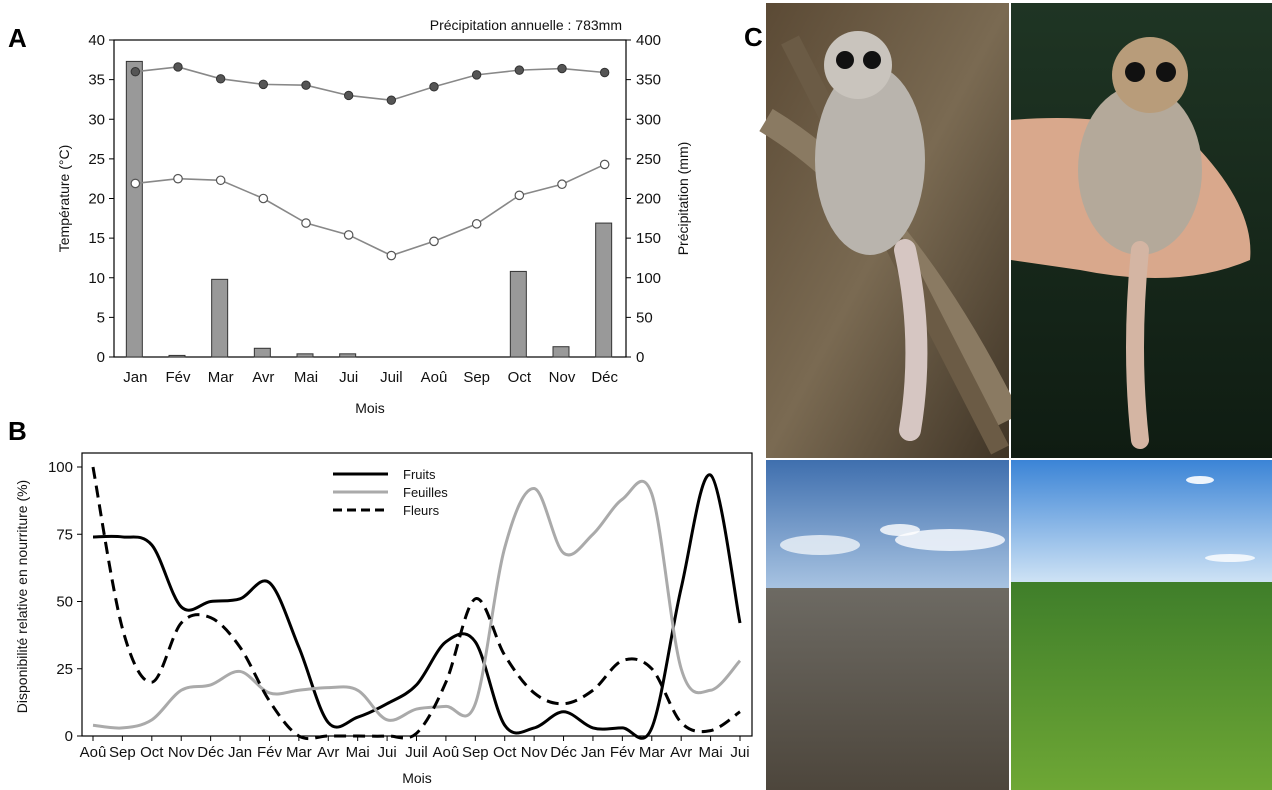 The image size is (1272, 790). I want to click on y-tick-label: 100, so click(60, 467).